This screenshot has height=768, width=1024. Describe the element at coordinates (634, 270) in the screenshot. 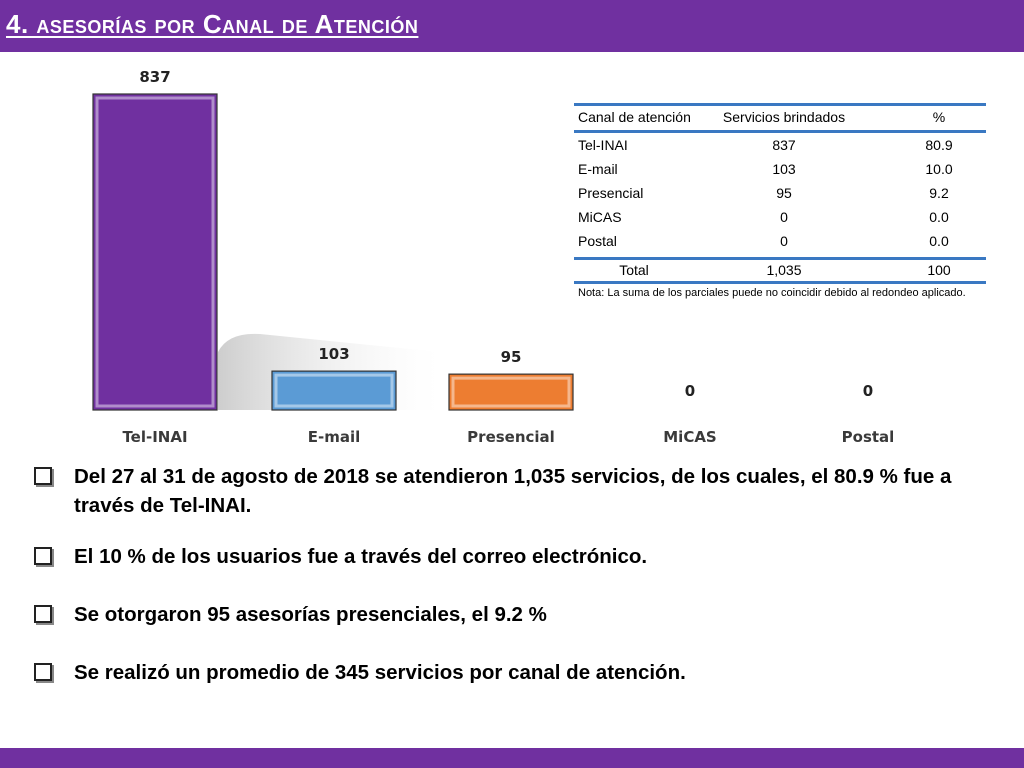

I see `table-total-cell: Total` at that location.